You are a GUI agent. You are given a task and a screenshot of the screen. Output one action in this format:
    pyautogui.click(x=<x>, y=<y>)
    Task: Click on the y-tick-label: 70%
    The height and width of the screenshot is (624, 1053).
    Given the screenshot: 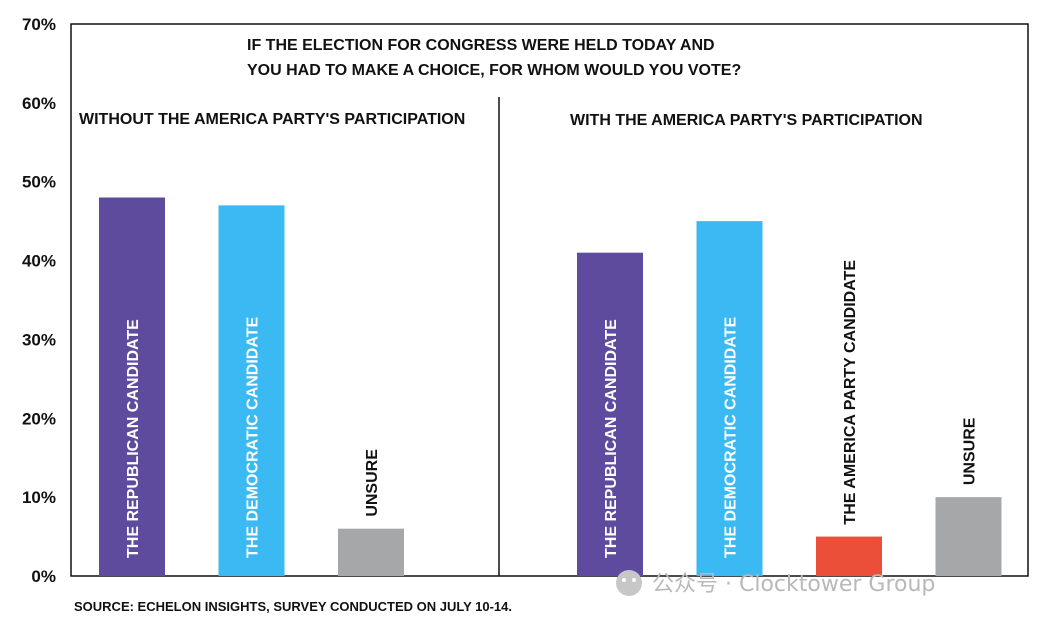 What is the action you would take?
    pyautogui.click(x=39, y=24)
    